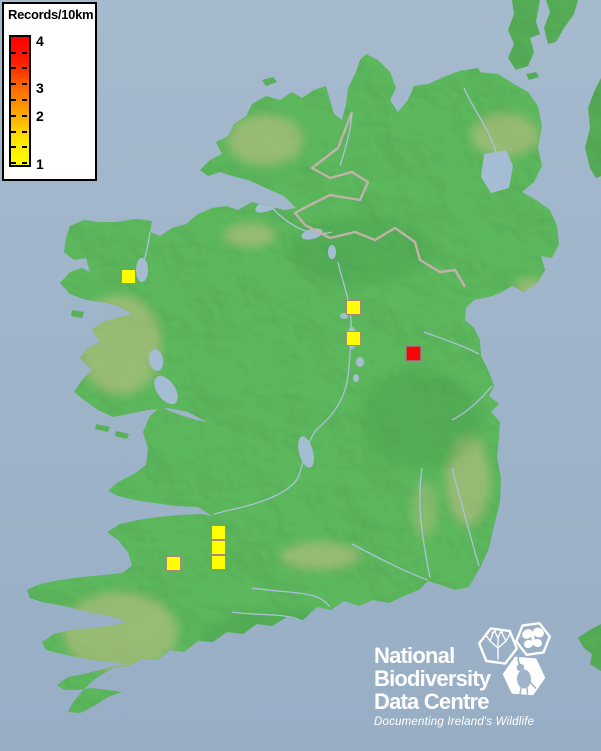 This screenshot has height=751, width=601. What do you see at coordinates (414, 655) in the screenshot?
I see `logo-line-1: National` at bounding box center [414, 655].